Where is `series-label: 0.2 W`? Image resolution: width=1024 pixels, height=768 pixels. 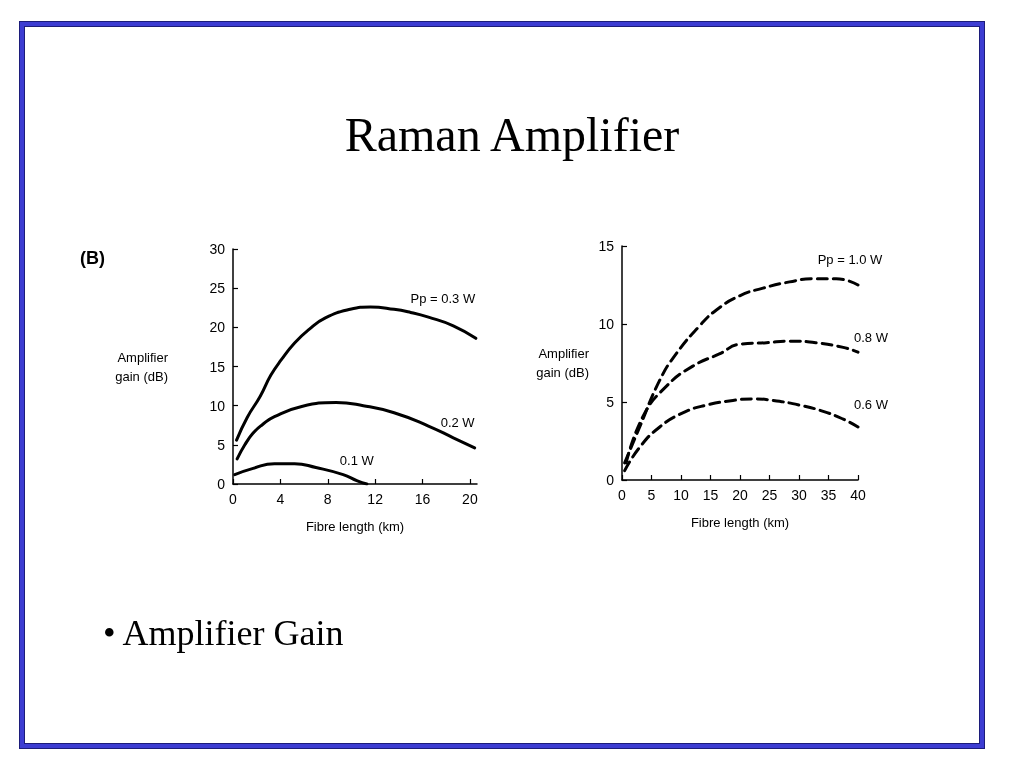
series-label: 0.2 W is located at coordinates (458, 423).